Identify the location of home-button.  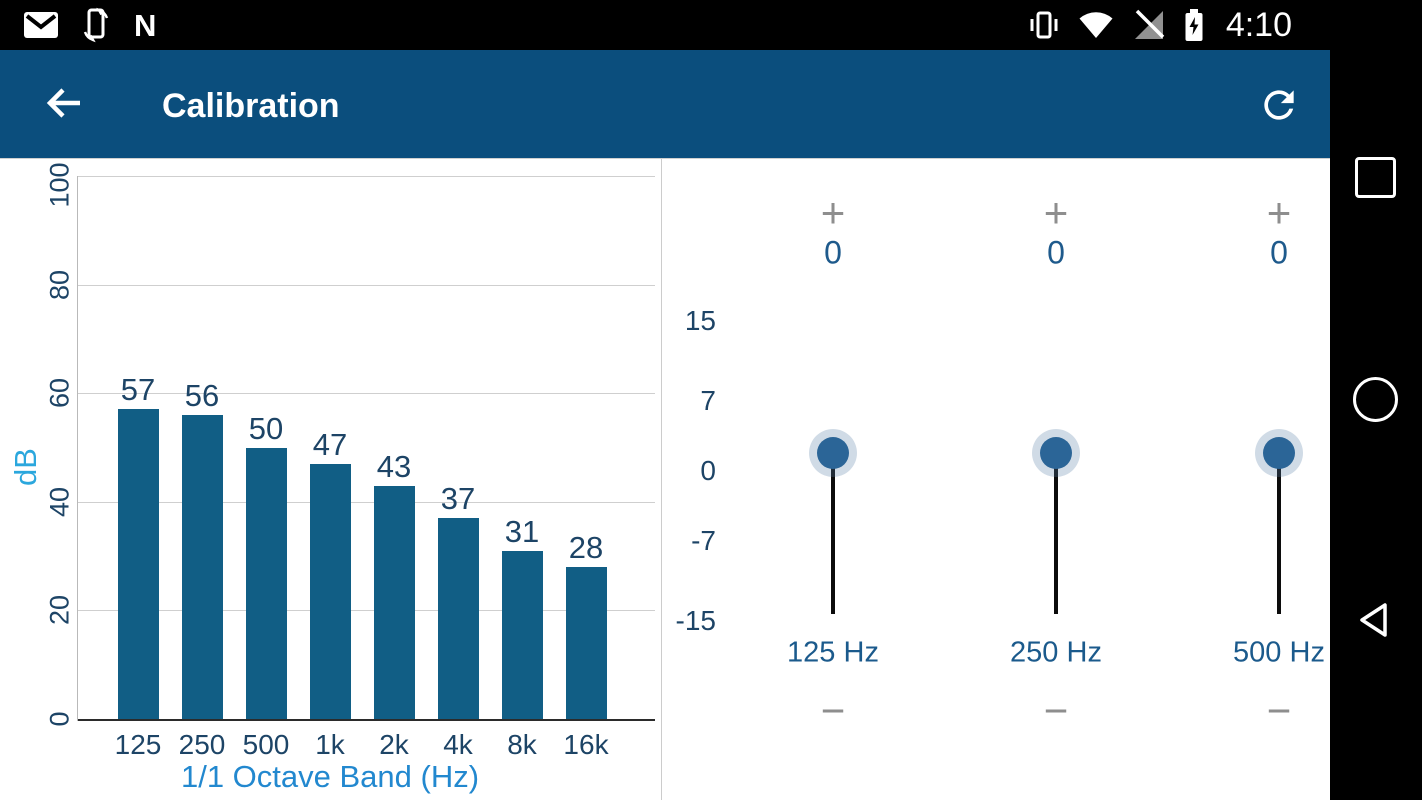
(1375, 399).